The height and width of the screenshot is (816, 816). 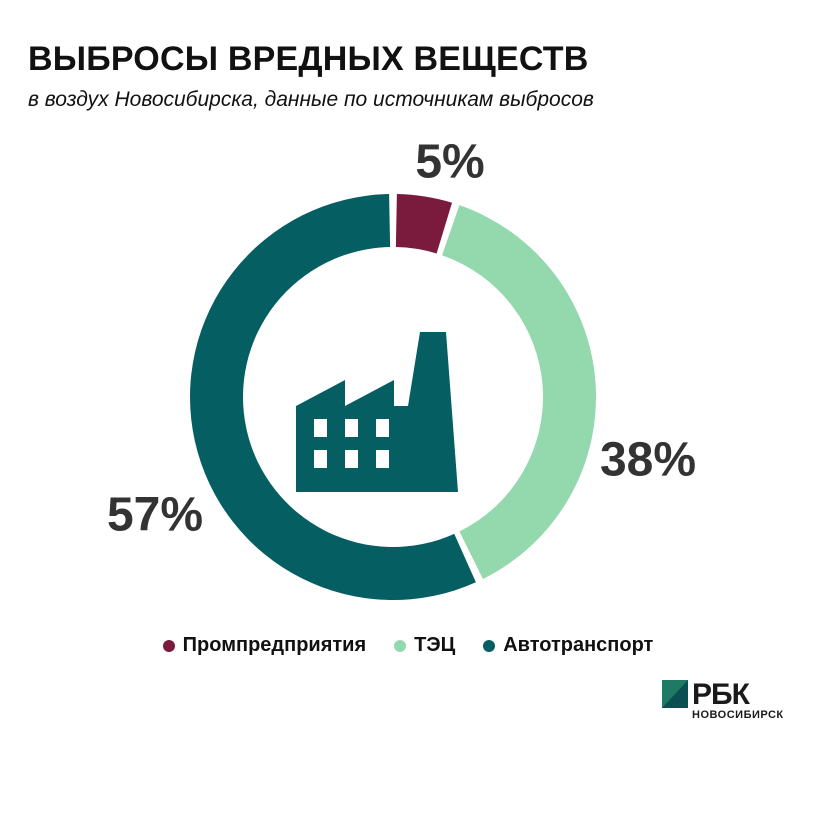 I want to click on logo-subtitle: НОВОСИБИРСК, so click(x=738, y=715).